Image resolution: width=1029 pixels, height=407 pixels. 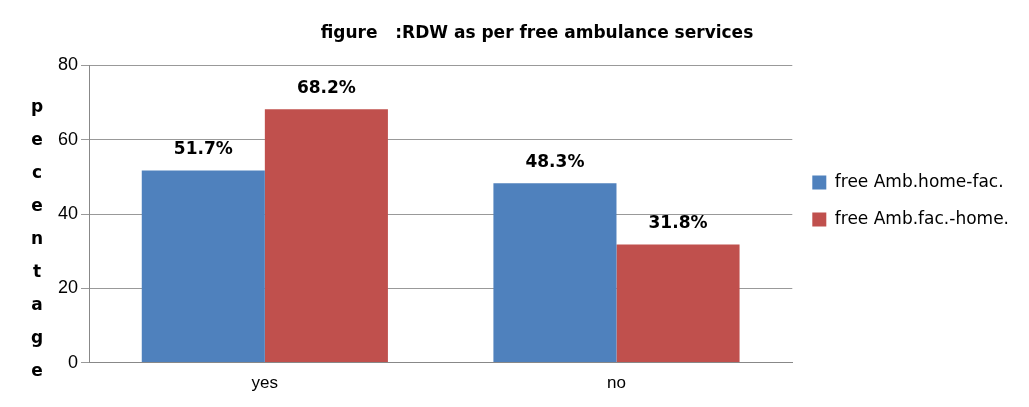 I want to click on chart-title: figure :RDW as per free ambulance services, so click(x=537, y=31).